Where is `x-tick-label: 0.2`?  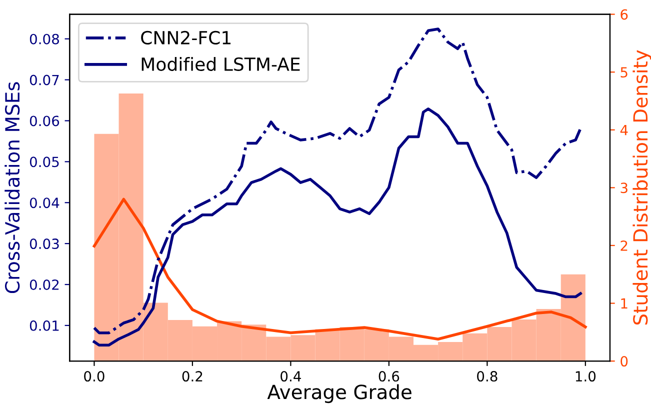
x-tick-label: 0.2 is located at coordinates (192, 376).